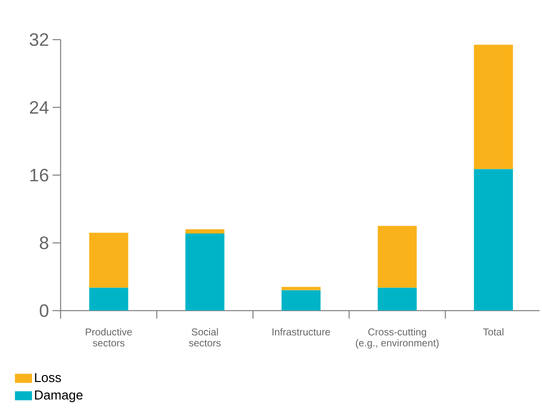 The height and width of the screenshot is (408, 542). I want to click on x-tick-label: Infrastructure, so click(301, 332).